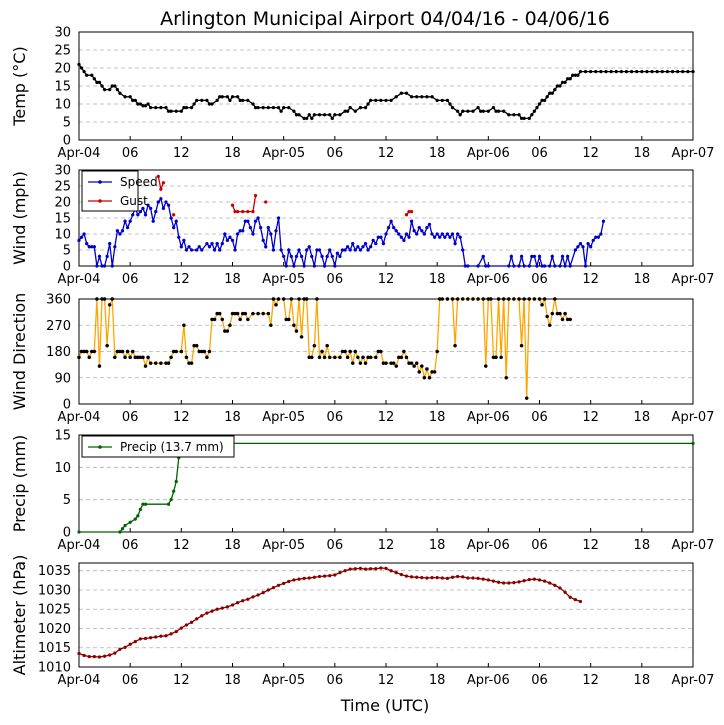 This screenshot has height=725, width=724. Describe the element at coordinates (335, 417) in the screenshot. I see `x-tick-label: 06` at that location.